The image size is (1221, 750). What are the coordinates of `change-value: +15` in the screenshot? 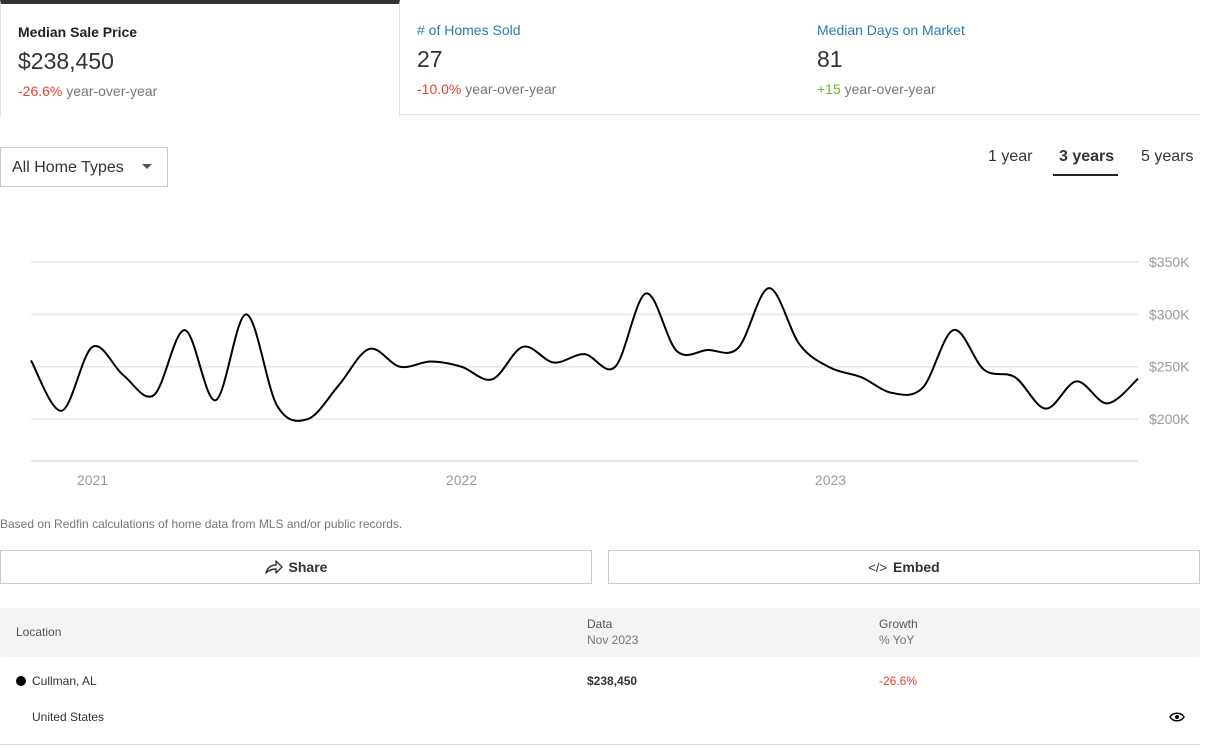 It's located at (829, 89).